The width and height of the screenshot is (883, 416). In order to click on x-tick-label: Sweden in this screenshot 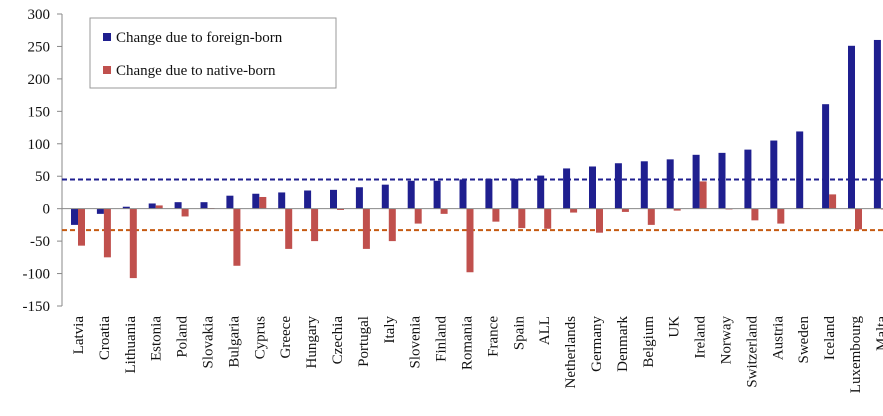, I will do `click(804, 340)`.